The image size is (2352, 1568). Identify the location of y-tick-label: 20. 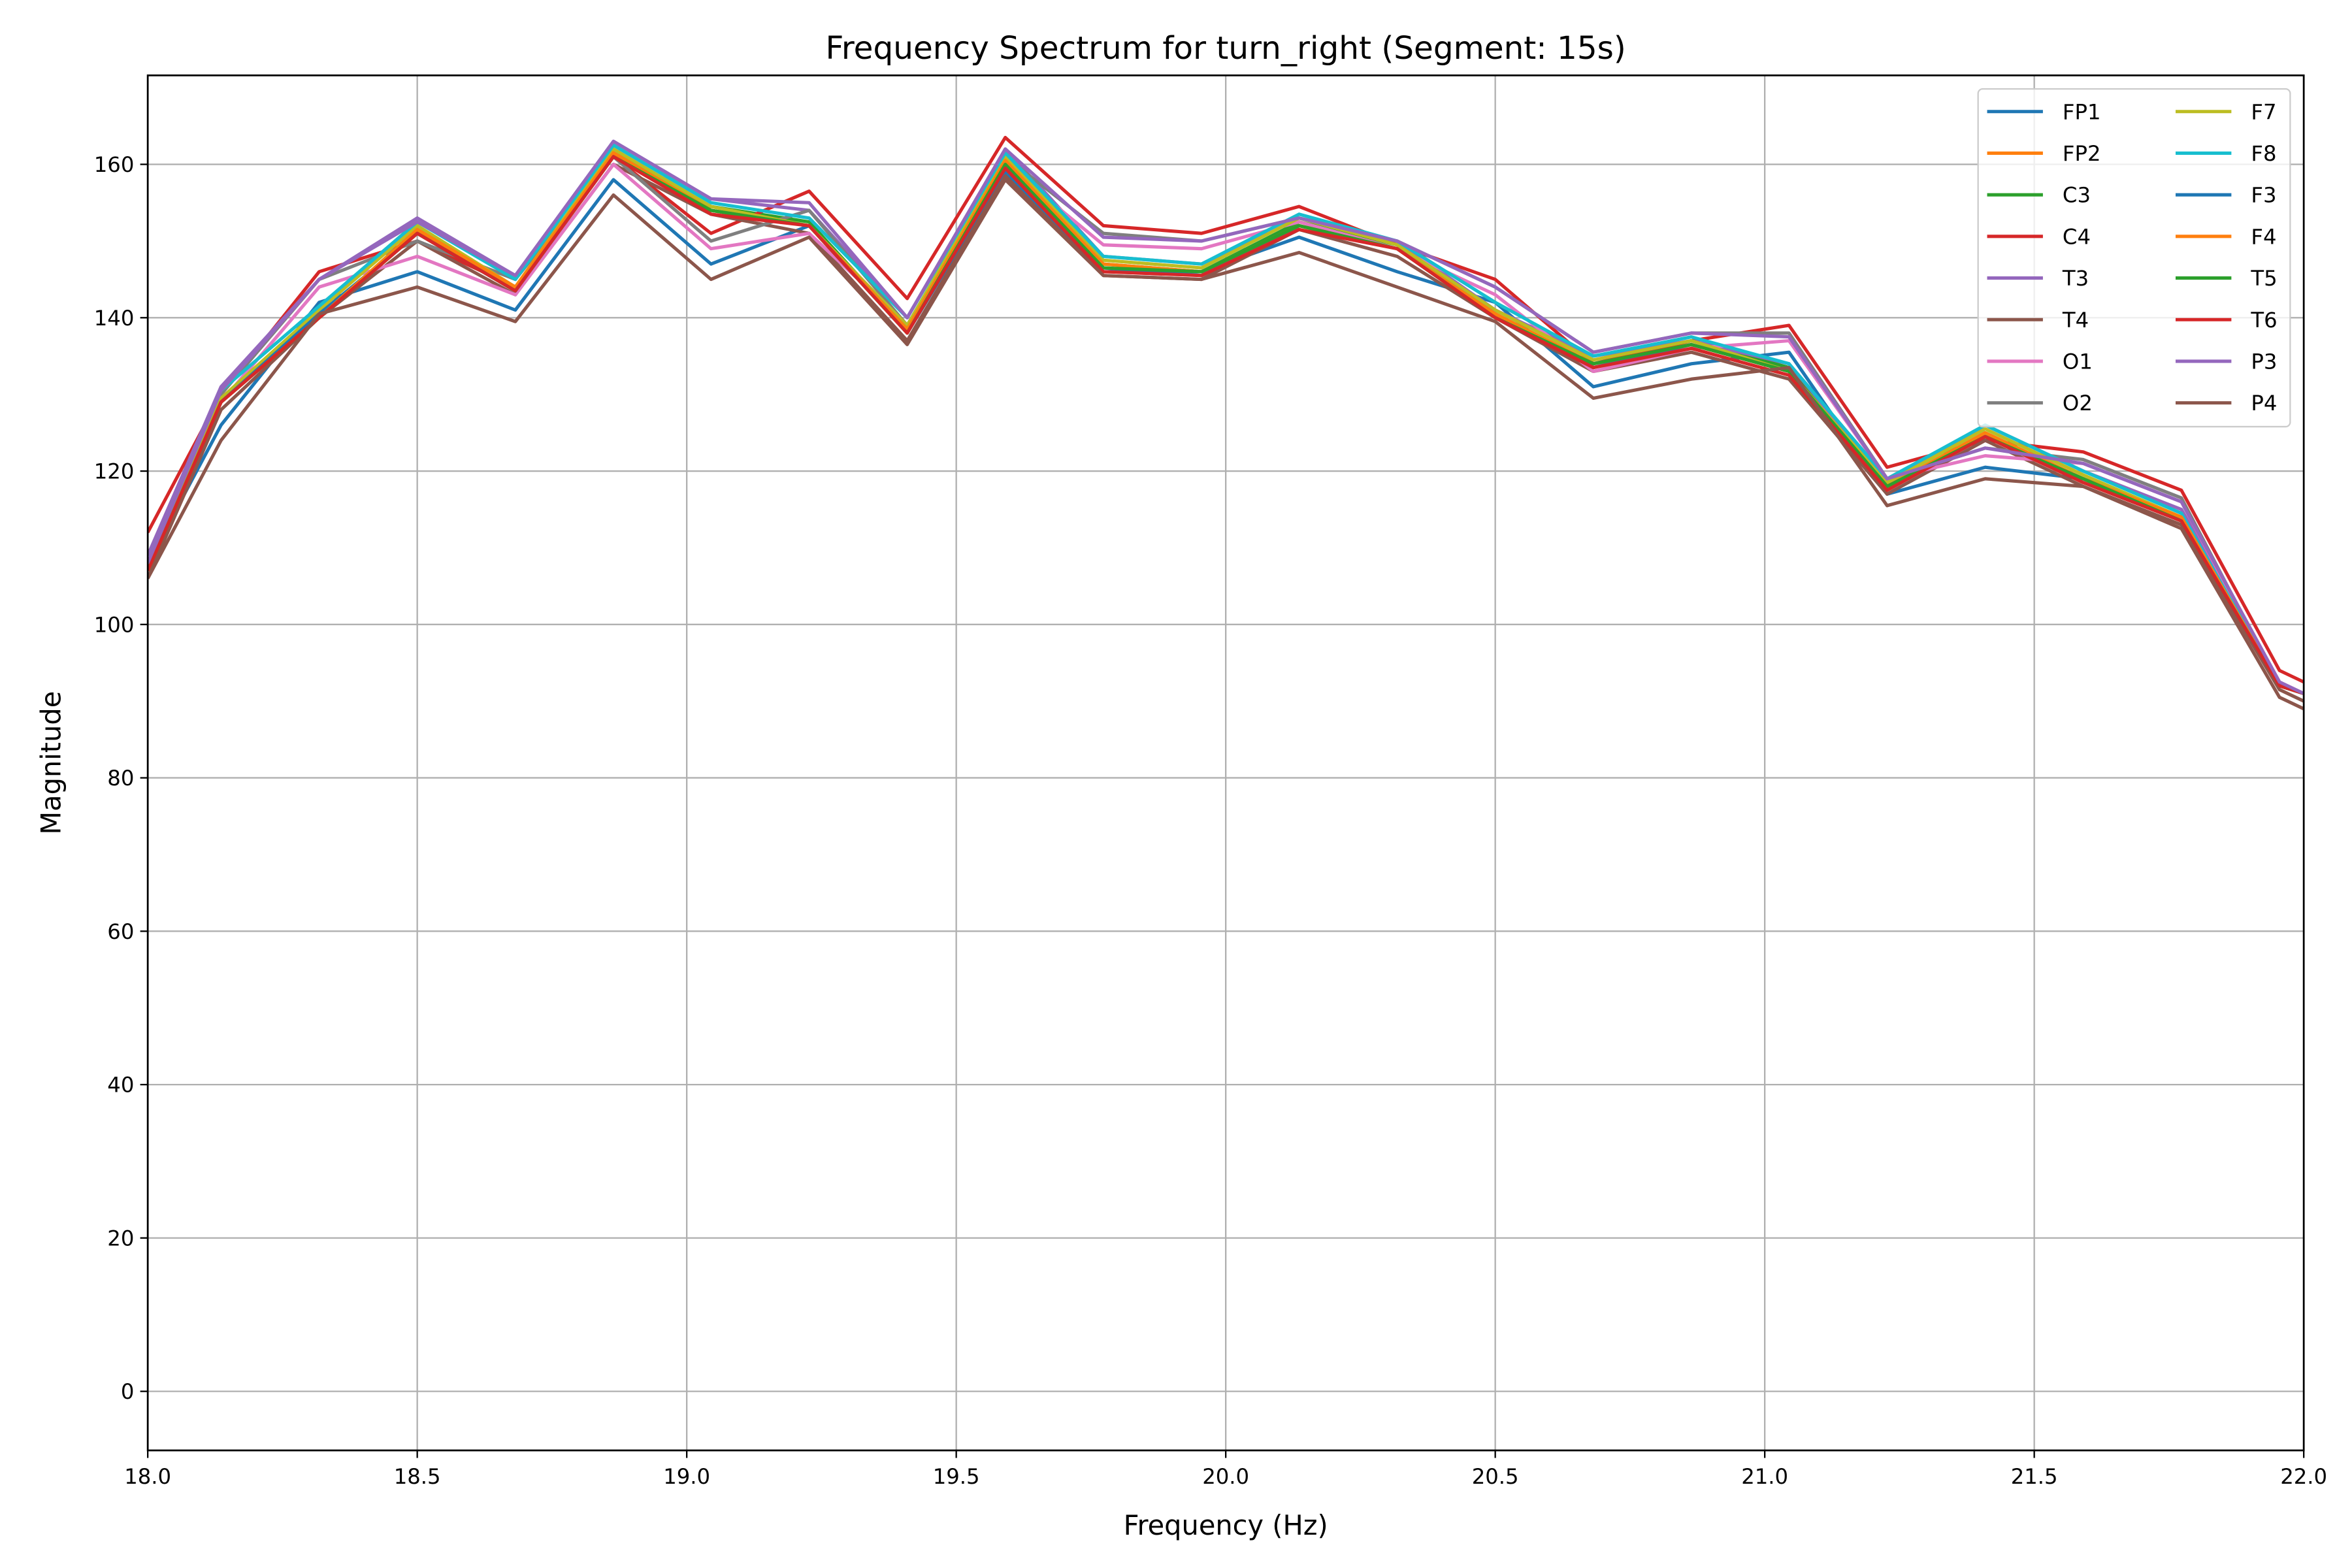
(120, 1238).